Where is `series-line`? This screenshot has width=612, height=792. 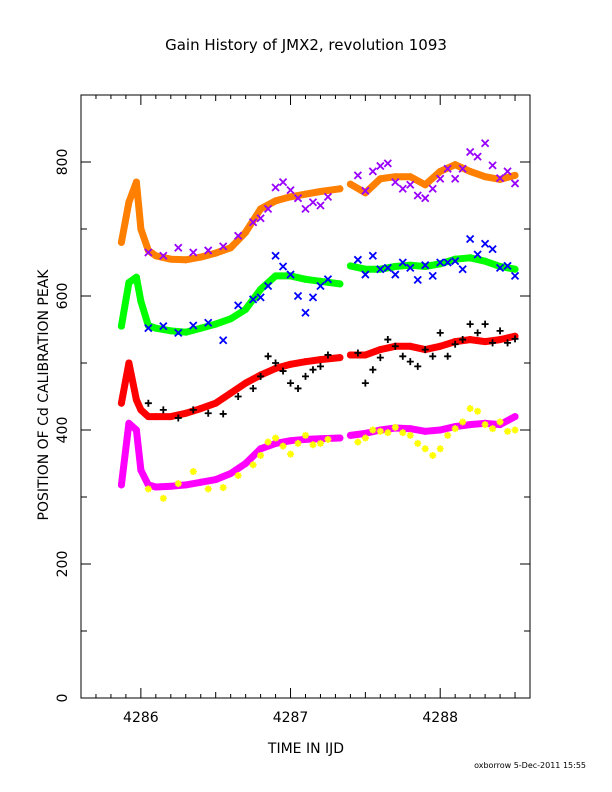 series-line is located at coordinates (432, 263).